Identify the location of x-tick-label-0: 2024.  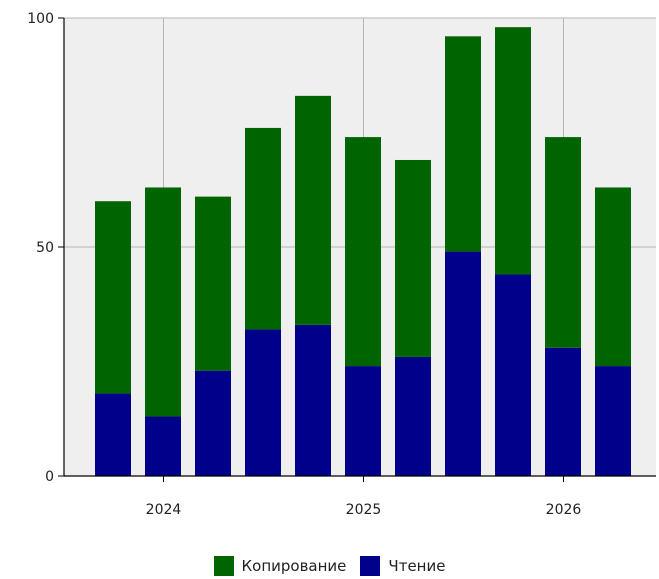
(164, 510).